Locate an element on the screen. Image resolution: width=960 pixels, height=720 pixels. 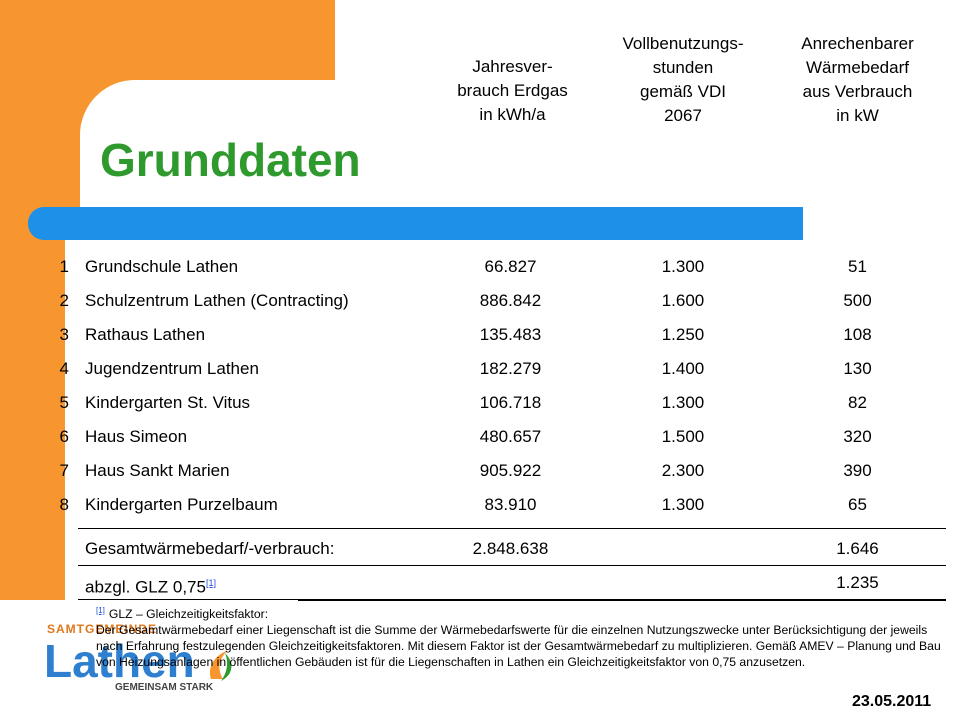
row-number: 7 is located at coordinates (64, 470).